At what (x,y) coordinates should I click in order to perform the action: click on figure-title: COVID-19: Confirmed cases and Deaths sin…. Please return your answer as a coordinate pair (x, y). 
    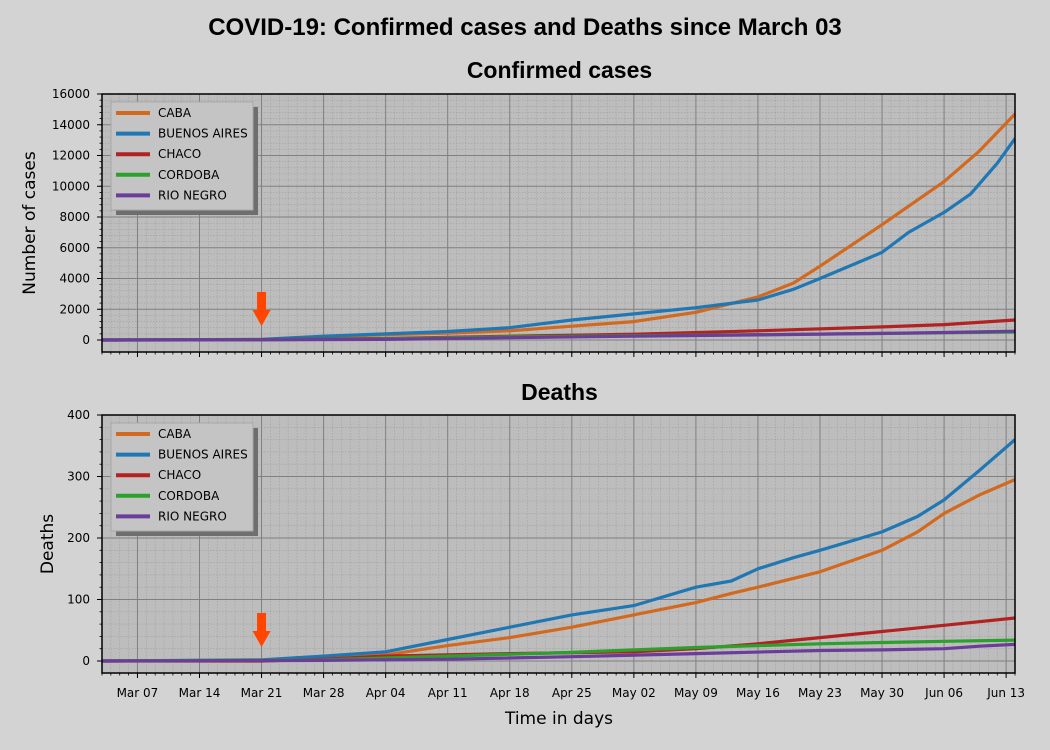
    Looking at the image, I should click on (525, 27).